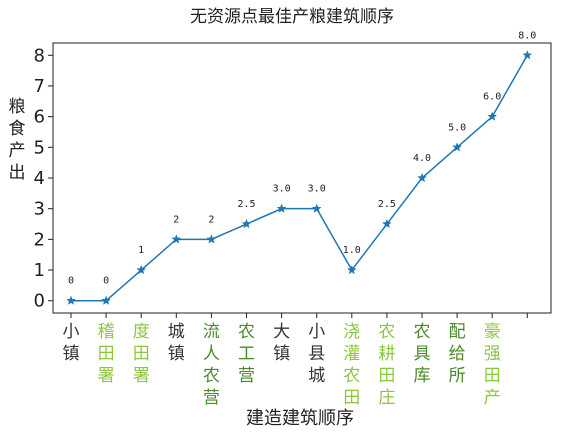 The height and width of the screenshot is (434, 561). What do you see at coordinates (281, 343) in the screenshot?
I see `x-tick-label: 大镇` at bounding box center [281, 343].